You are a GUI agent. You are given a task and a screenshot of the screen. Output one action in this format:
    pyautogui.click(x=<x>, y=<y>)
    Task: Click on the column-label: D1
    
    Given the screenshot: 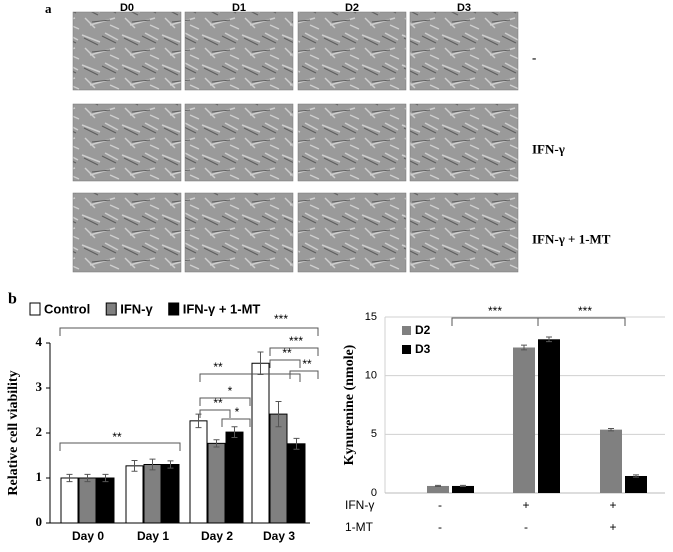 What is the action you would take?
    pyautogui.click(x=239, y=8)
    